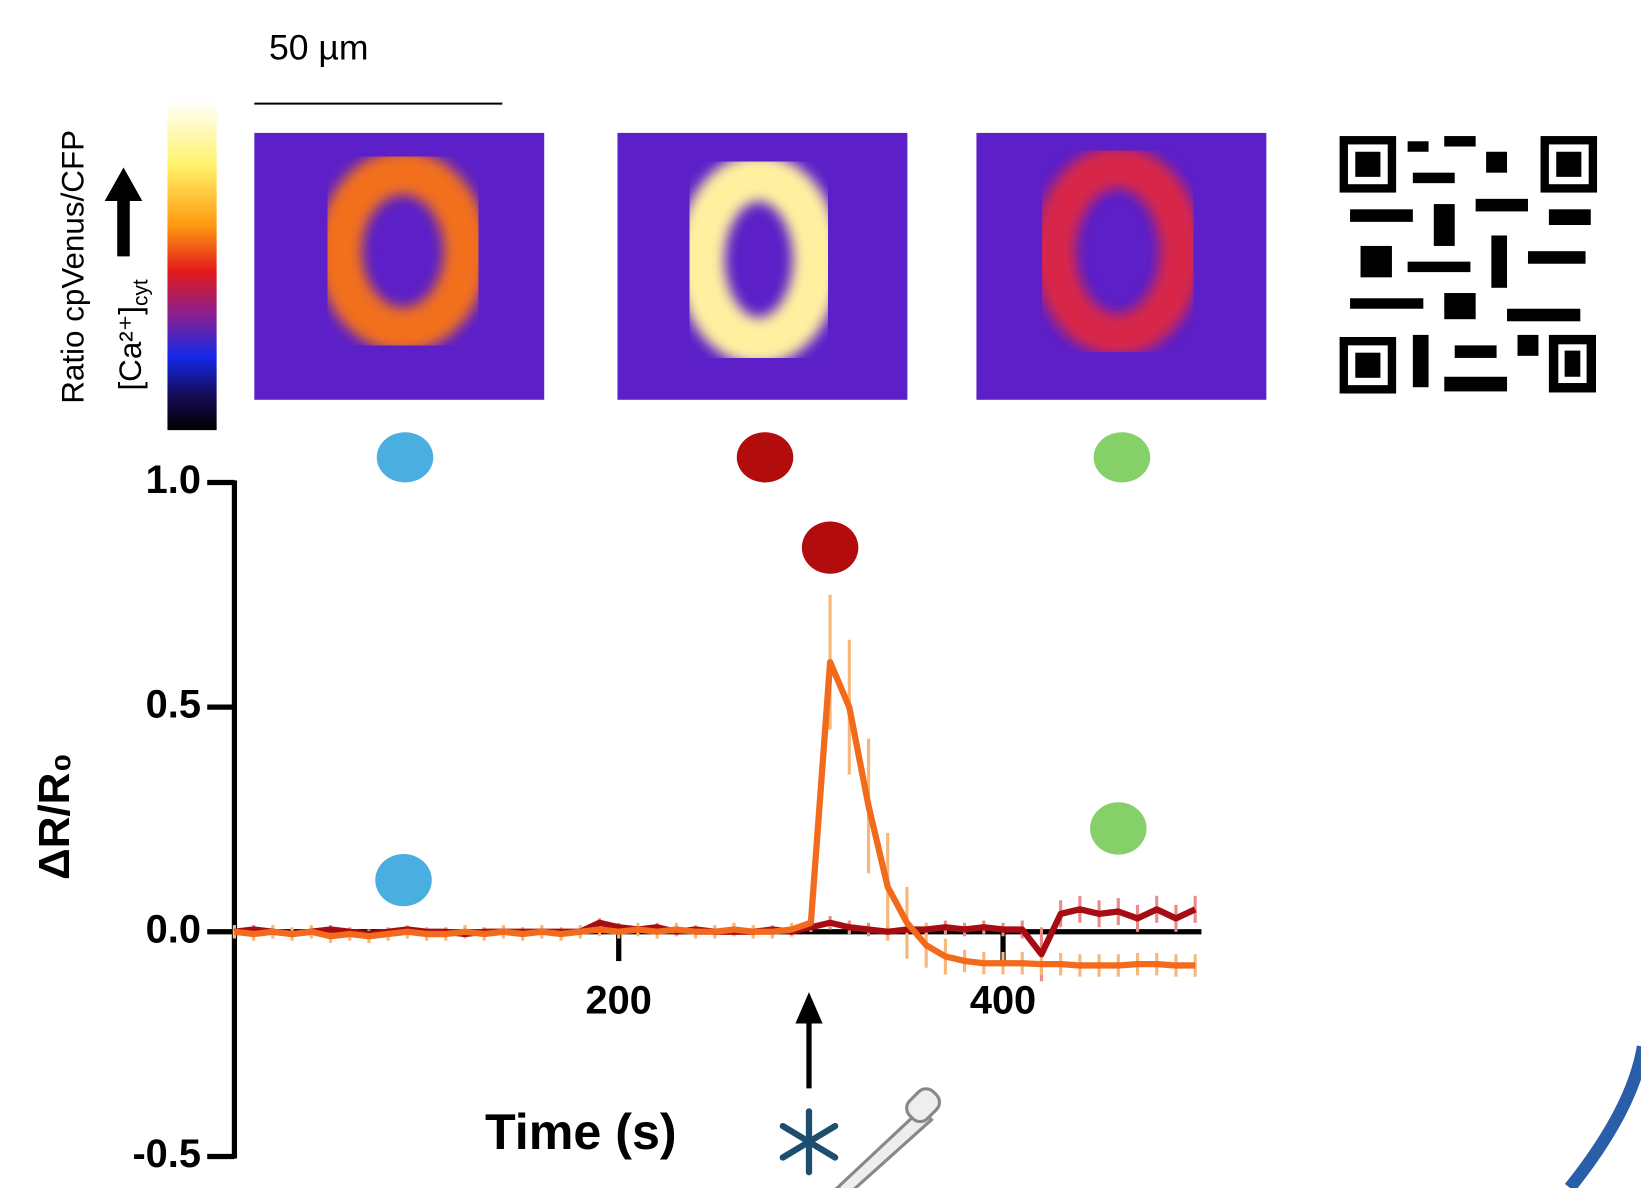  I want to click on colorbar, so click(192, 265).